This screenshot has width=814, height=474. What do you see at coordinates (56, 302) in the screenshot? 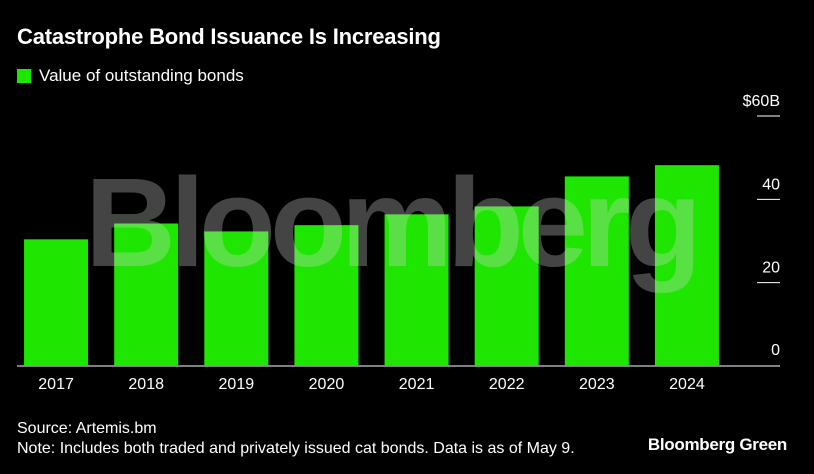
I see `bar-2017` at bounding box center [56, 302].